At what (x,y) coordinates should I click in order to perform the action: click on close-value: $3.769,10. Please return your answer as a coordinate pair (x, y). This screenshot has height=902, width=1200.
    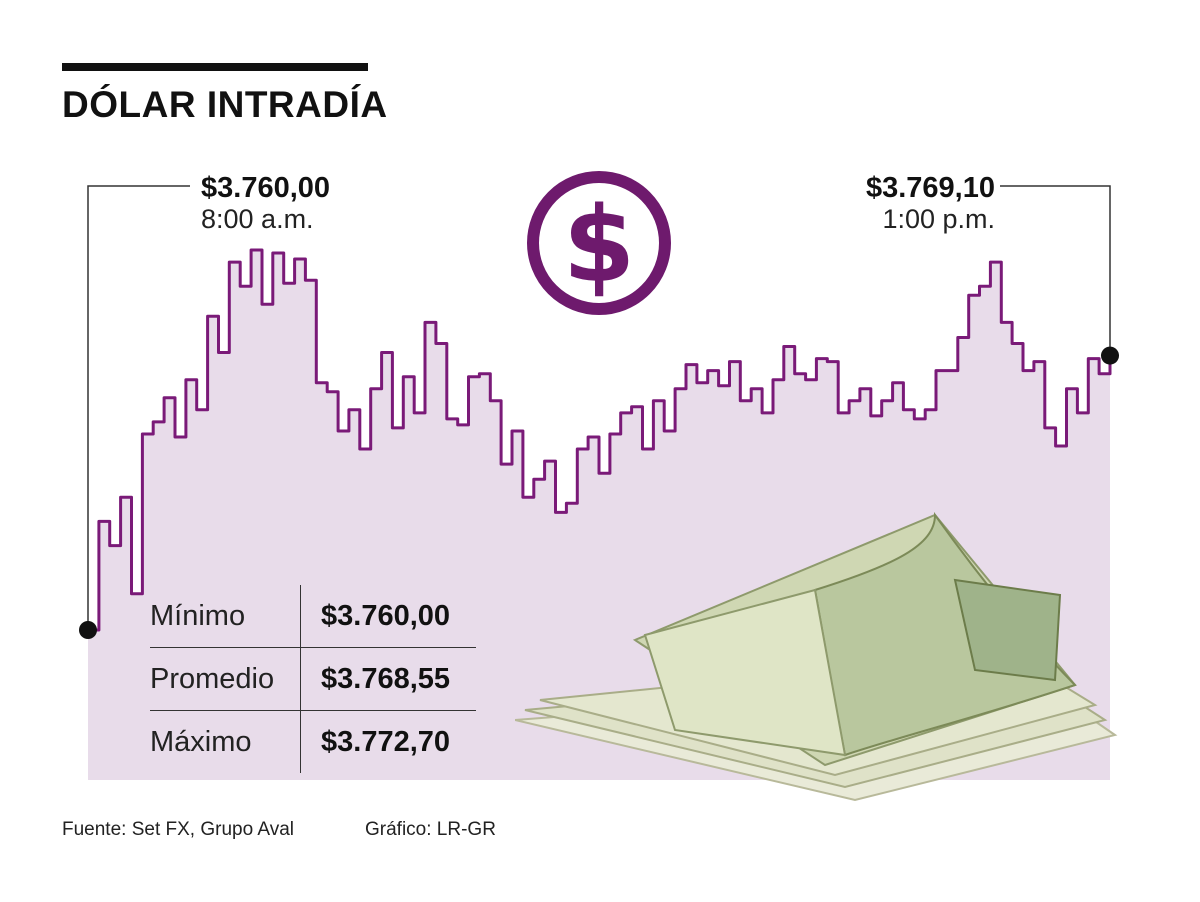
    Looking at the image, I should click on (930, 188).